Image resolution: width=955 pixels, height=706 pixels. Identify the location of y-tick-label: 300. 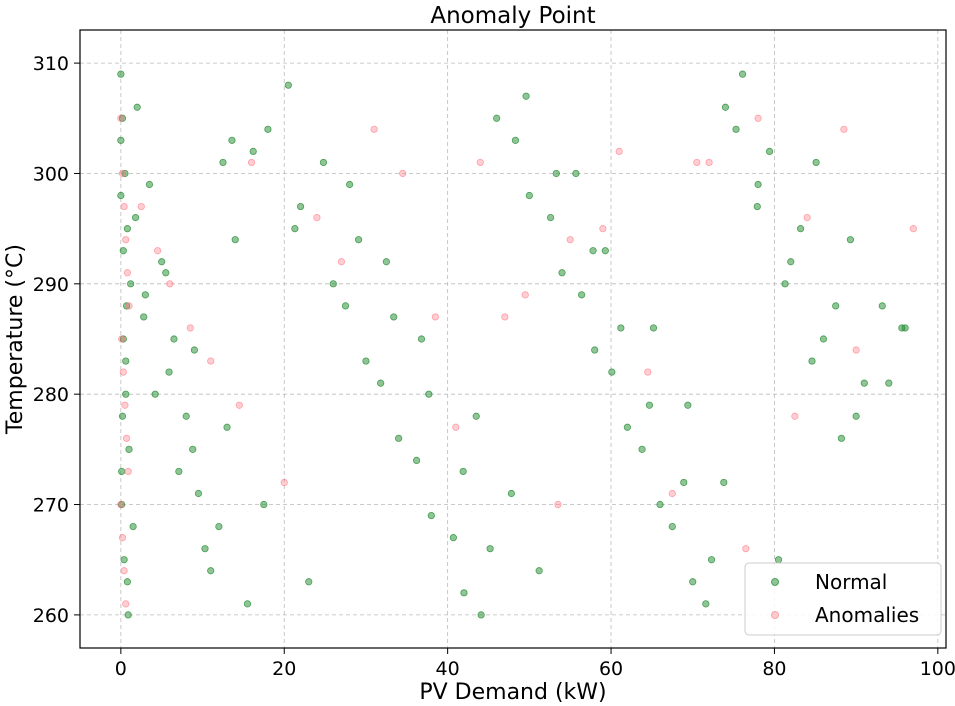
(51, 174).